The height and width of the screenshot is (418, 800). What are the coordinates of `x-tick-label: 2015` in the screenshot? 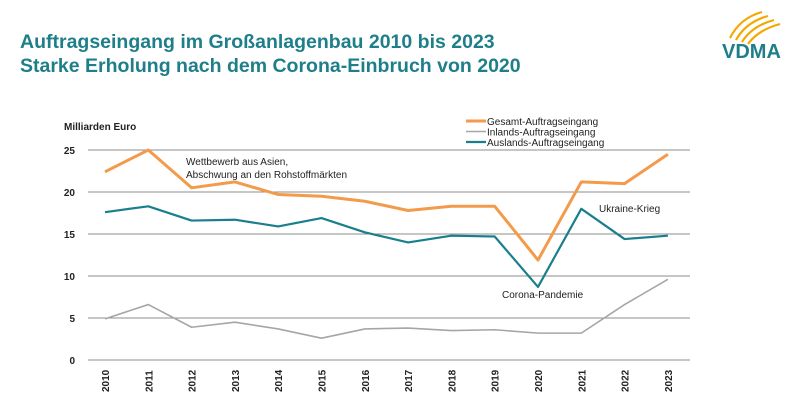 It's located at (323, 380).